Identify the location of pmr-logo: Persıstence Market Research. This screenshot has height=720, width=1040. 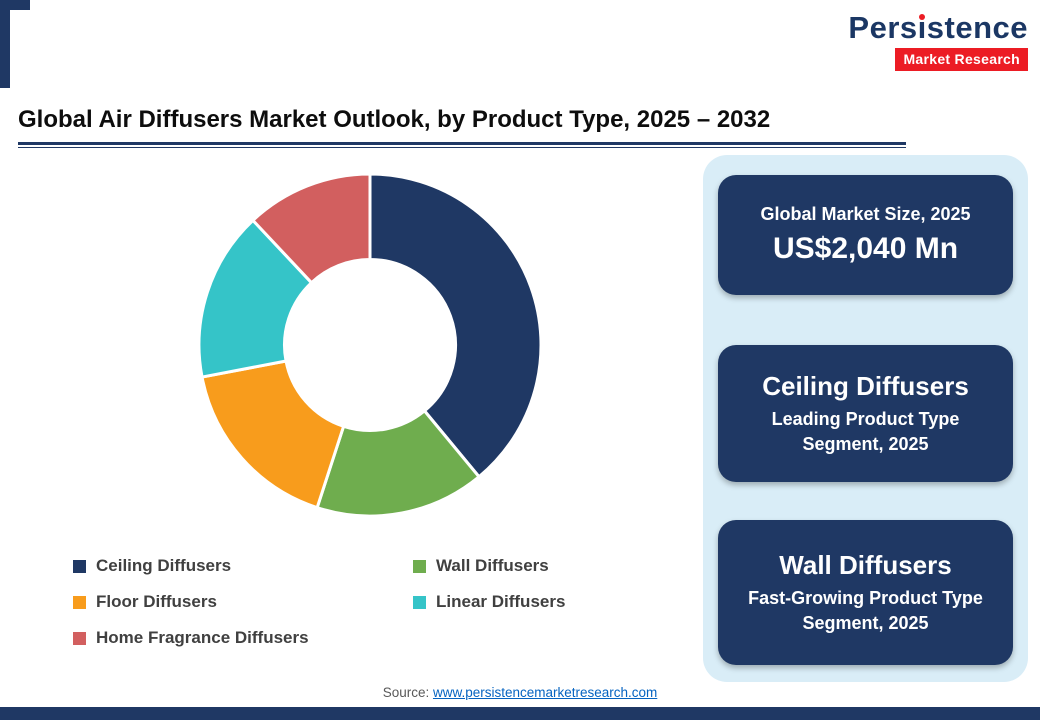
(938, 40).